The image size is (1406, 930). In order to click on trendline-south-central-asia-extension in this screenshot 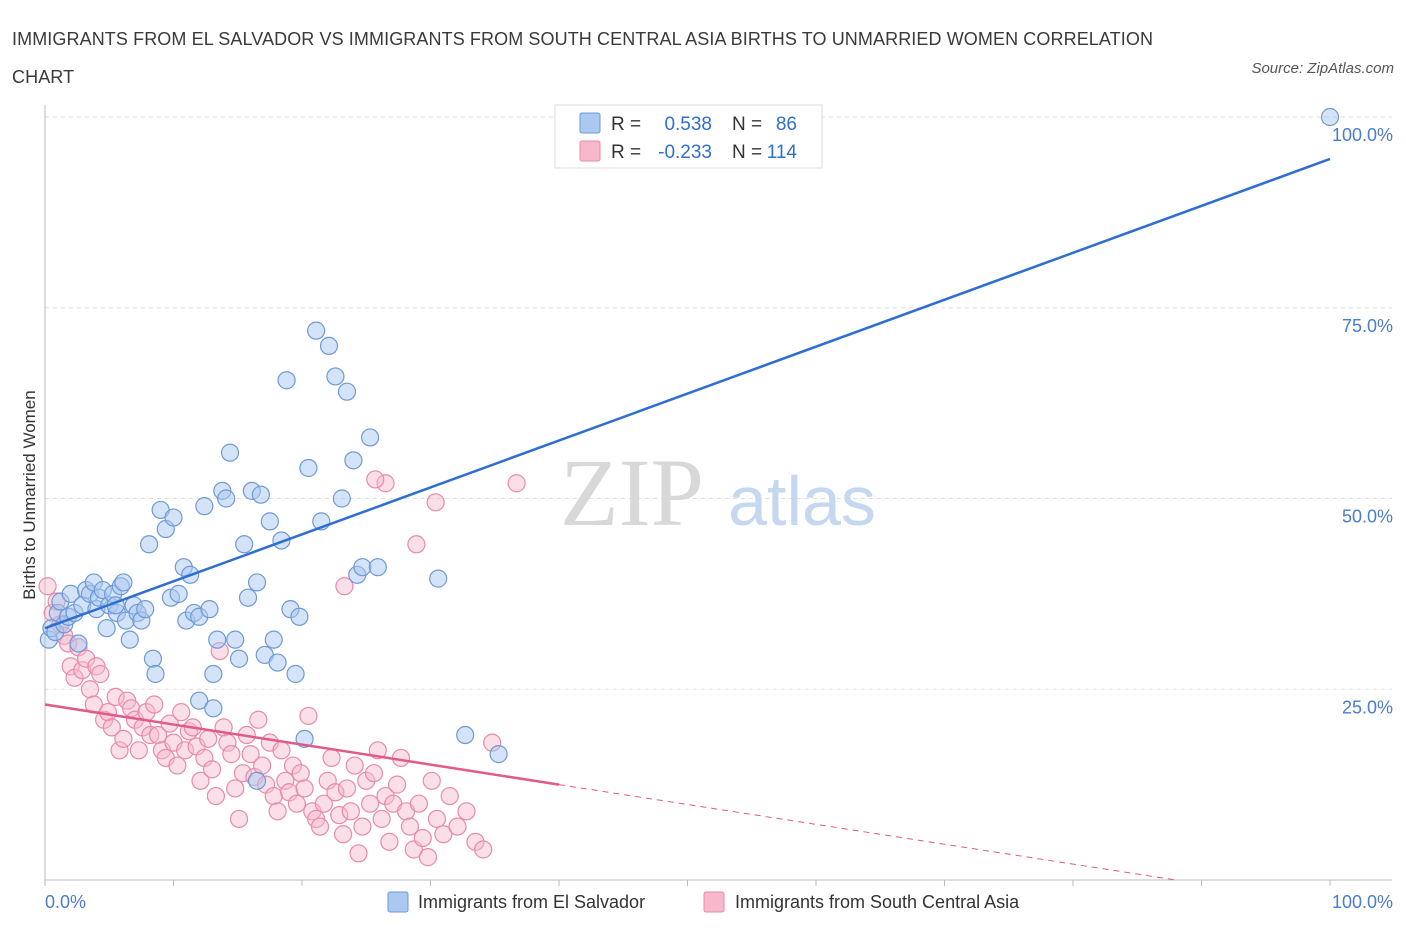, I will do `click(867, 832)`.